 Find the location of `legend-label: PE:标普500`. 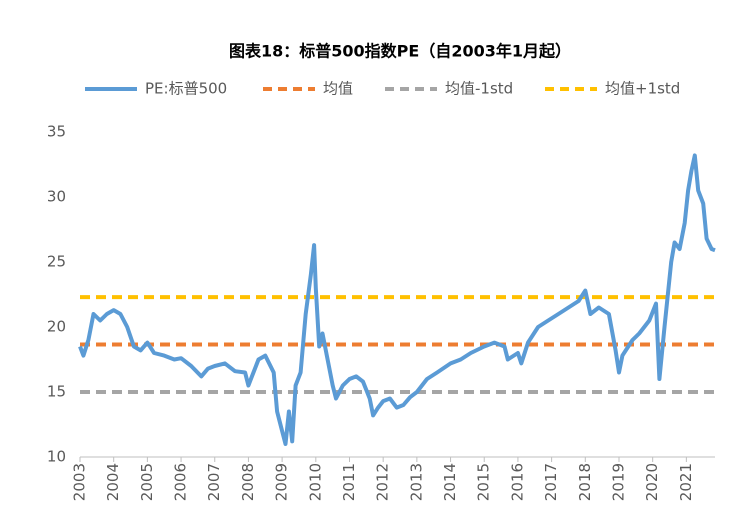

legend-label: PE:标普500 is located at coordinates (186, 89).